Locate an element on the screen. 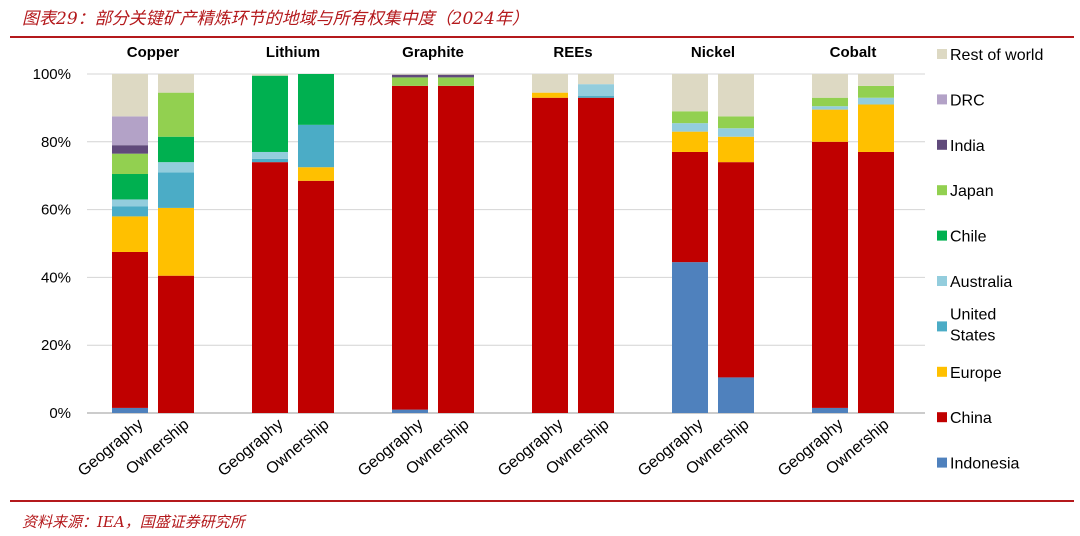  panel-title: Copper is located at coordinates (153, 52).